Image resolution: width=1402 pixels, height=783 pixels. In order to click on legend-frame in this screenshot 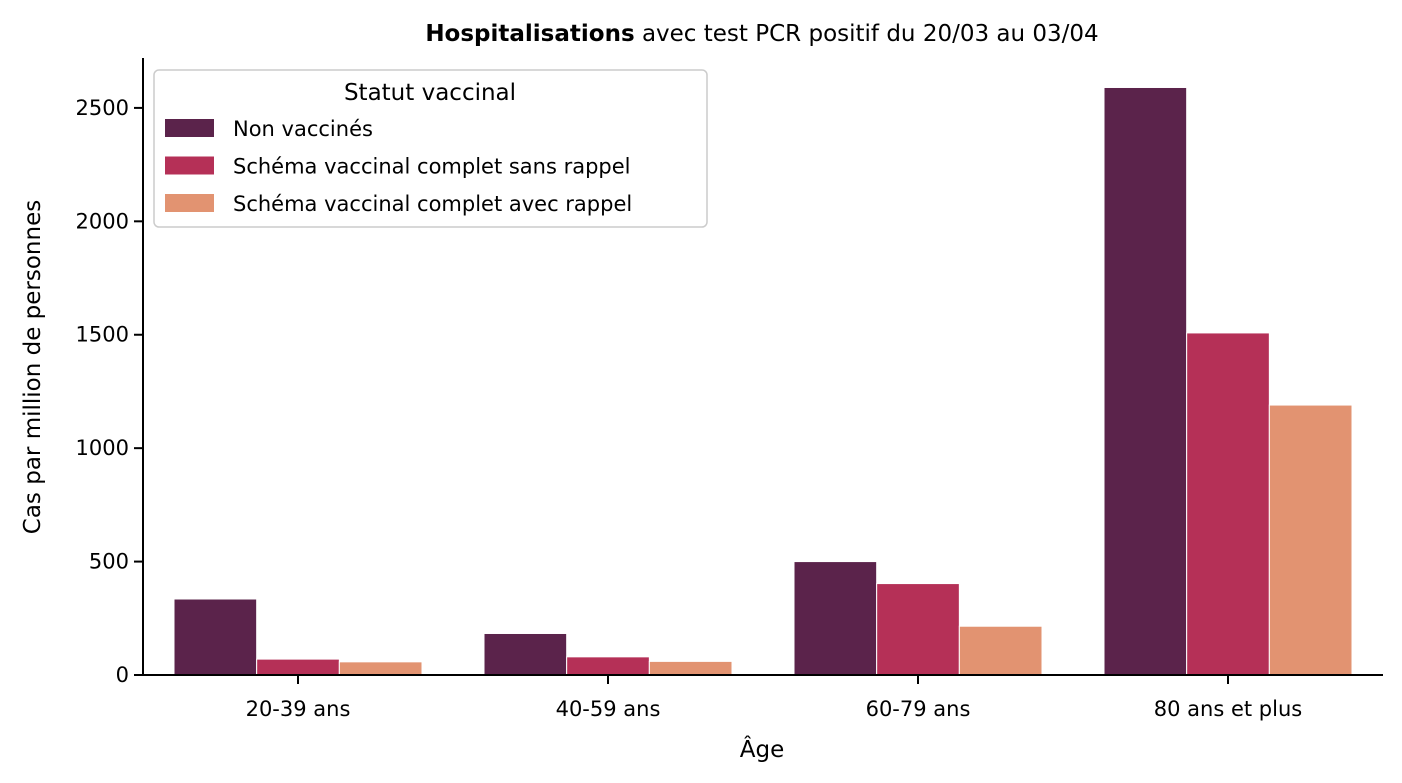, I will do `click(430, 148)`.